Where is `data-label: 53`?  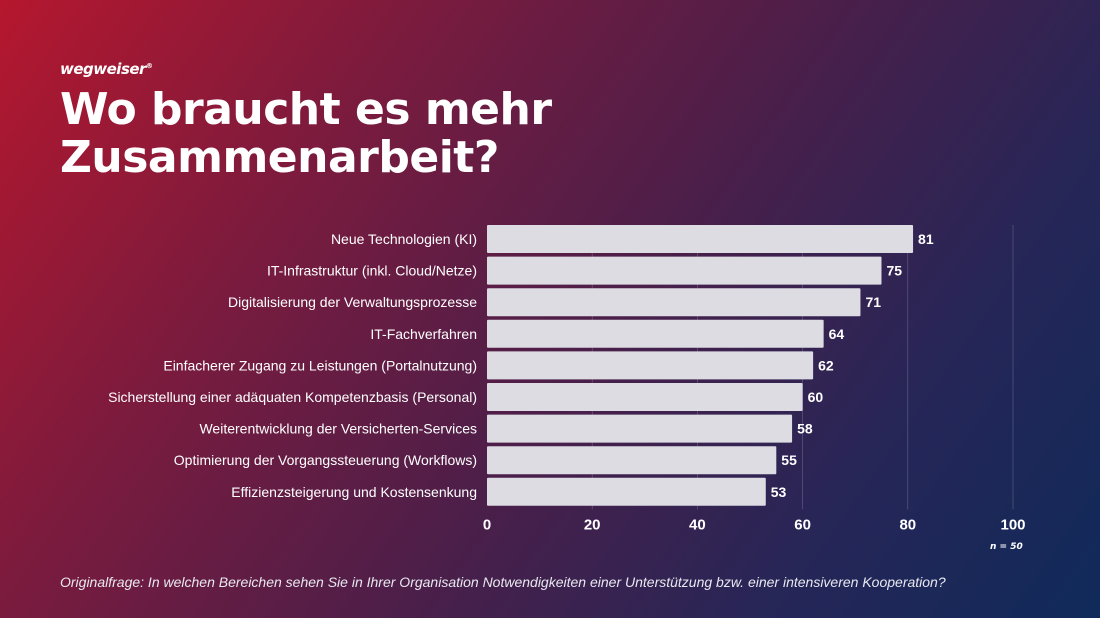
data-label: 53 is located at coordinates (779, 492).